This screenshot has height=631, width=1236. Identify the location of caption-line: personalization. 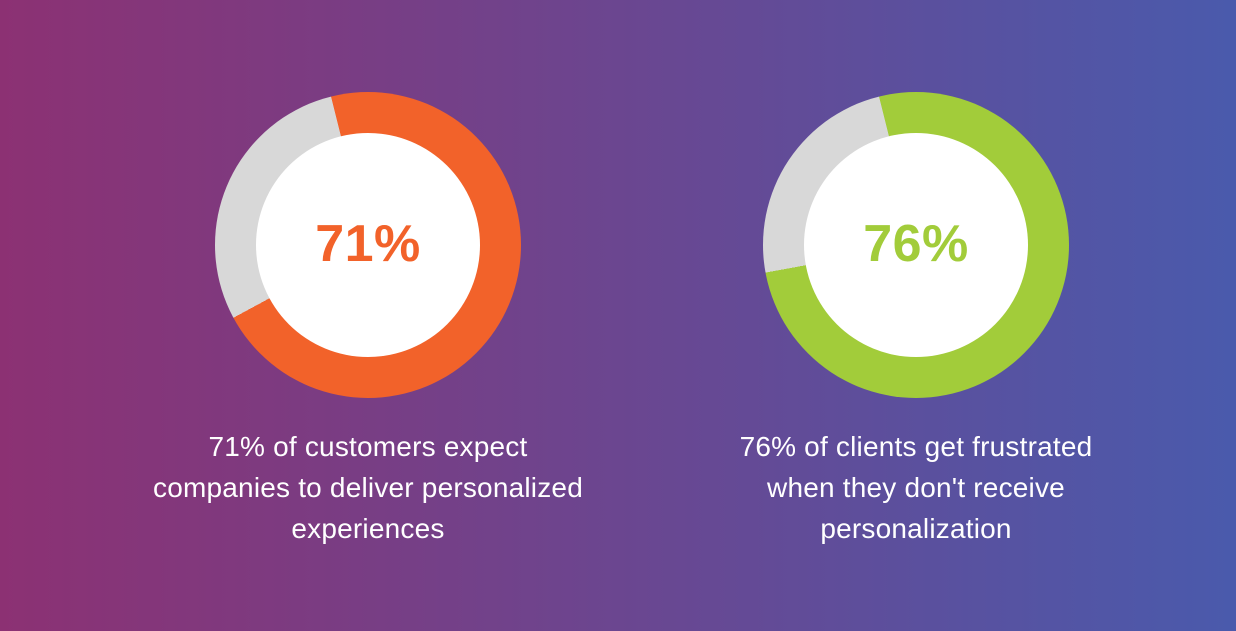
(916, 528).